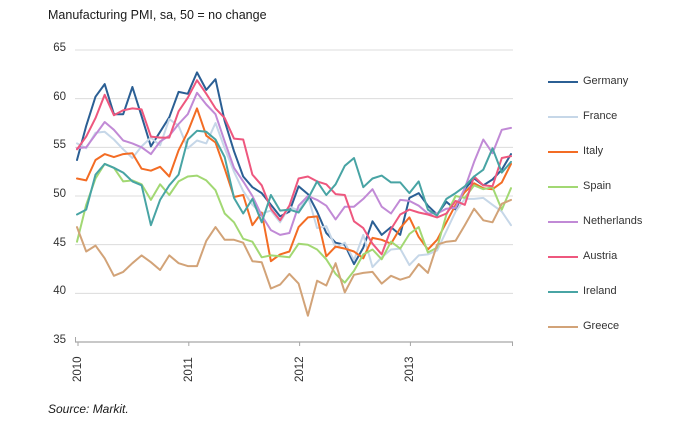 This screenshot has width=673, height=435. What do you see at coordinates (59, 340) in the screenshot?
I see `y-tick-label: 35` at bounding box center [59, 340].